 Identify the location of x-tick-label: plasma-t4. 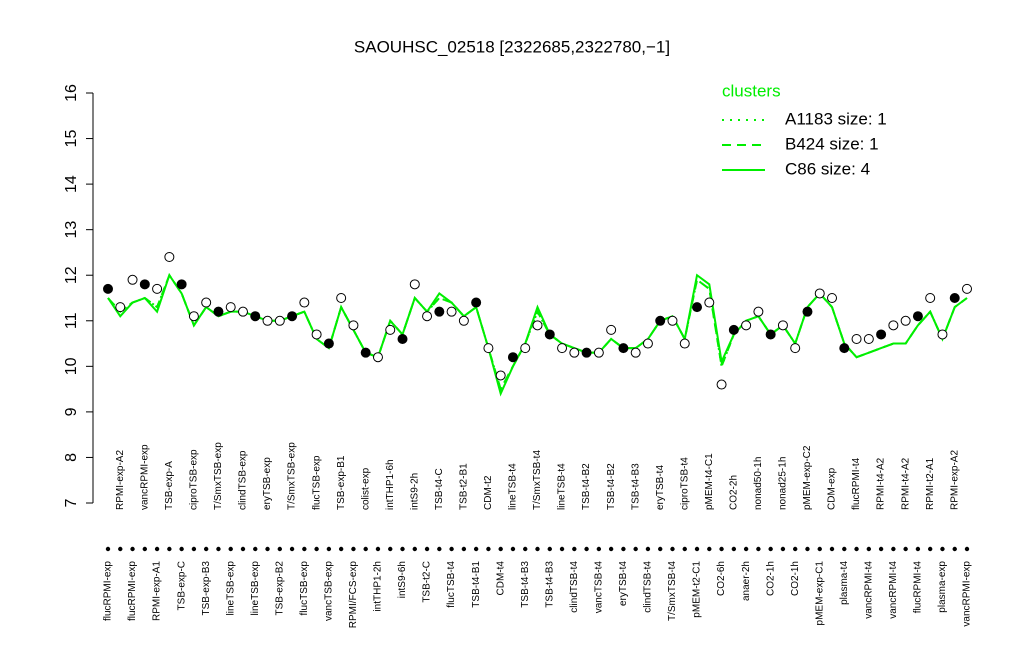
(844, 583).